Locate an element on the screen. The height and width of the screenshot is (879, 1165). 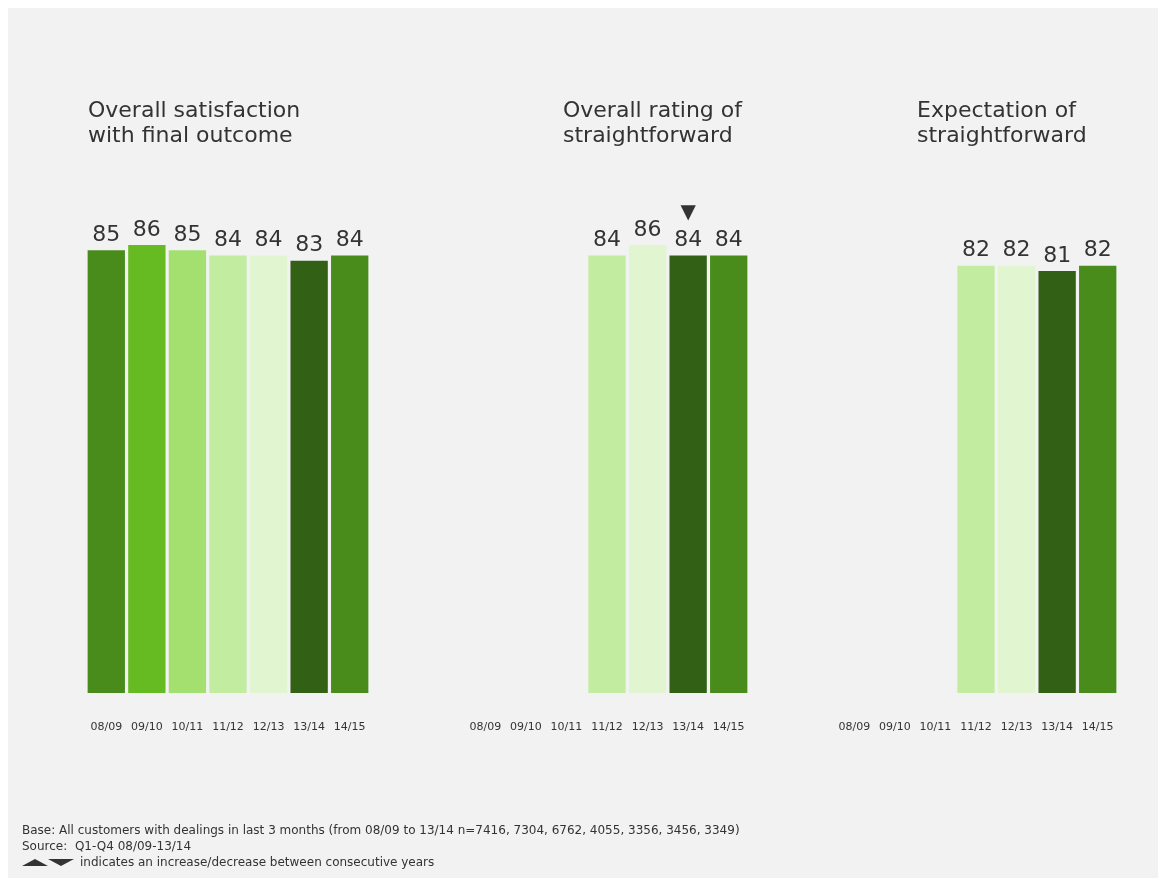
annotation: ▼ is located at coordinates (688, 211).